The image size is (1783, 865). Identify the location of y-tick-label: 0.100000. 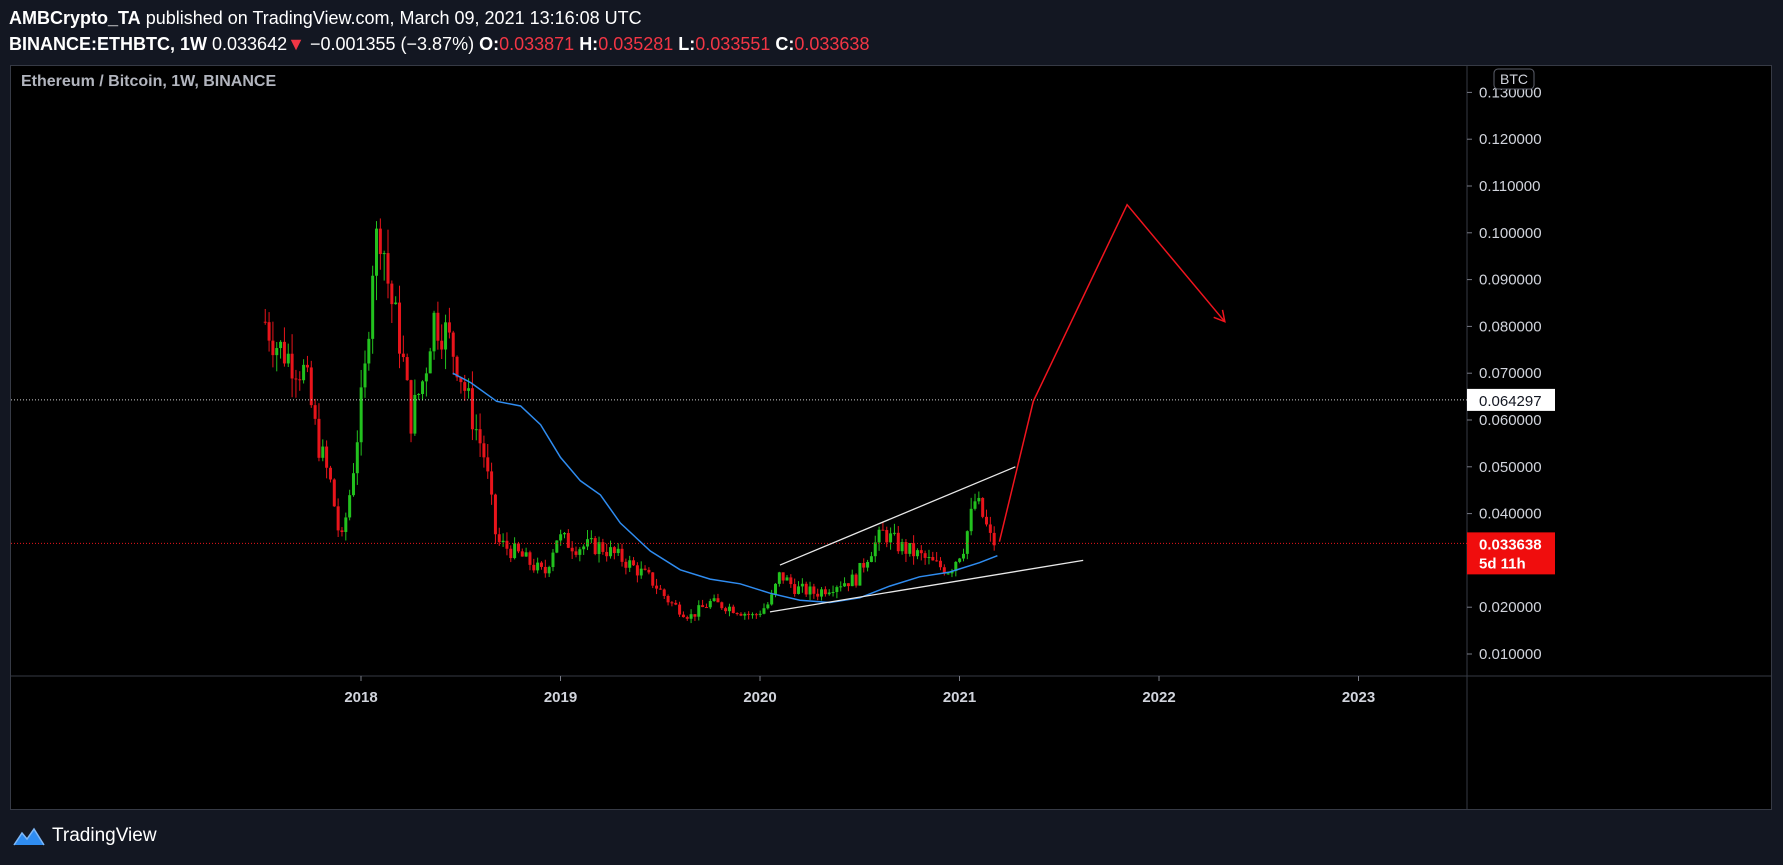
(1510, 233).